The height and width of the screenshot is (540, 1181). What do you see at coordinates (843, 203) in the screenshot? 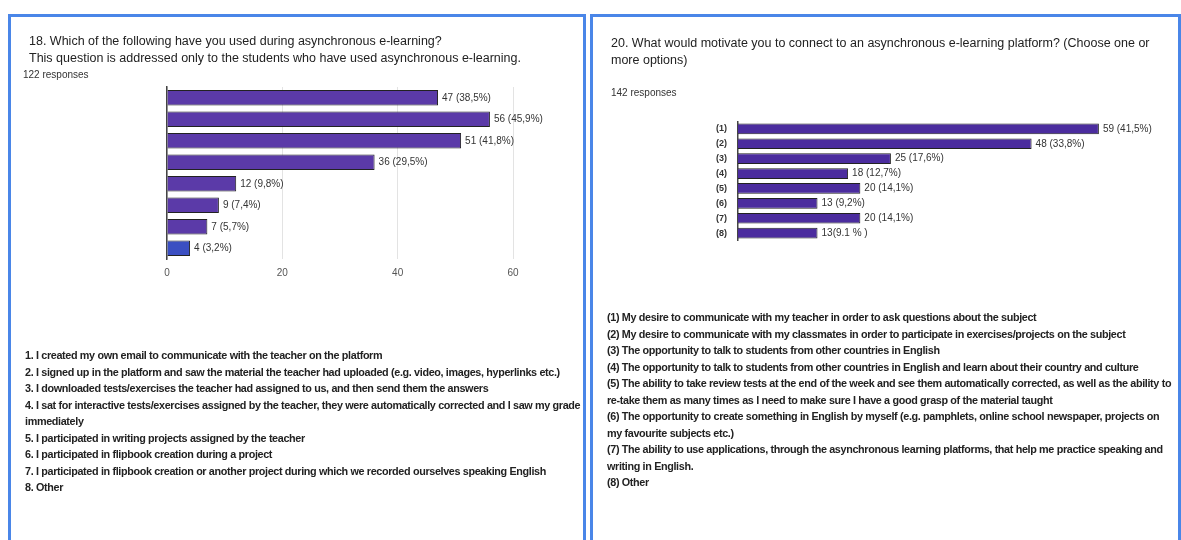
I see `data-label: 13 (9,2%)` at bounding box center [843, 203].